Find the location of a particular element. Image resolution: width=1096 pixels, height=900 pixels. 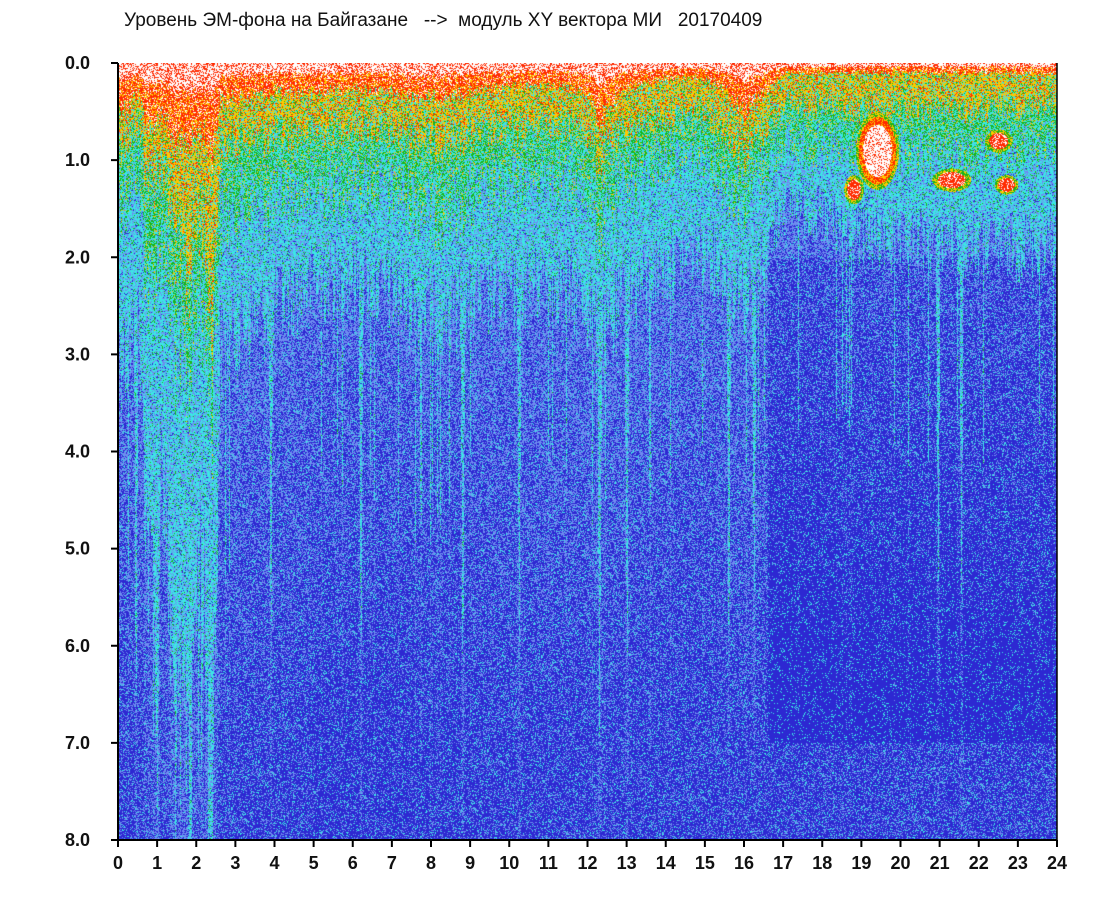

x-tick-label: 16 is located at coordinates (744, 863).